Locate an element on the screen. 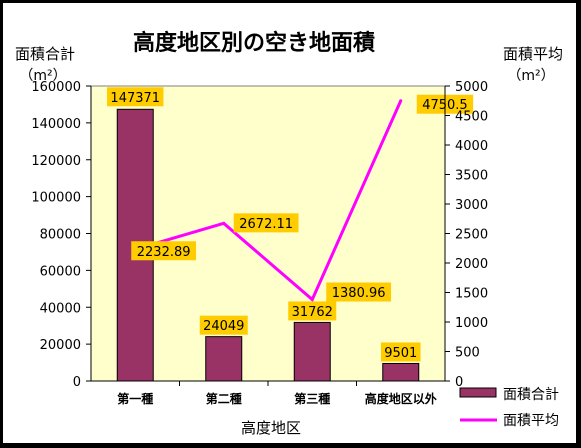 Image resolution: width=581 pixels, height=448 pixels. right-axis-ticks: 0 500 1000 1500 2000 2500 3000 3500 4000 4500 5000 is located at coordinates (466, 235).